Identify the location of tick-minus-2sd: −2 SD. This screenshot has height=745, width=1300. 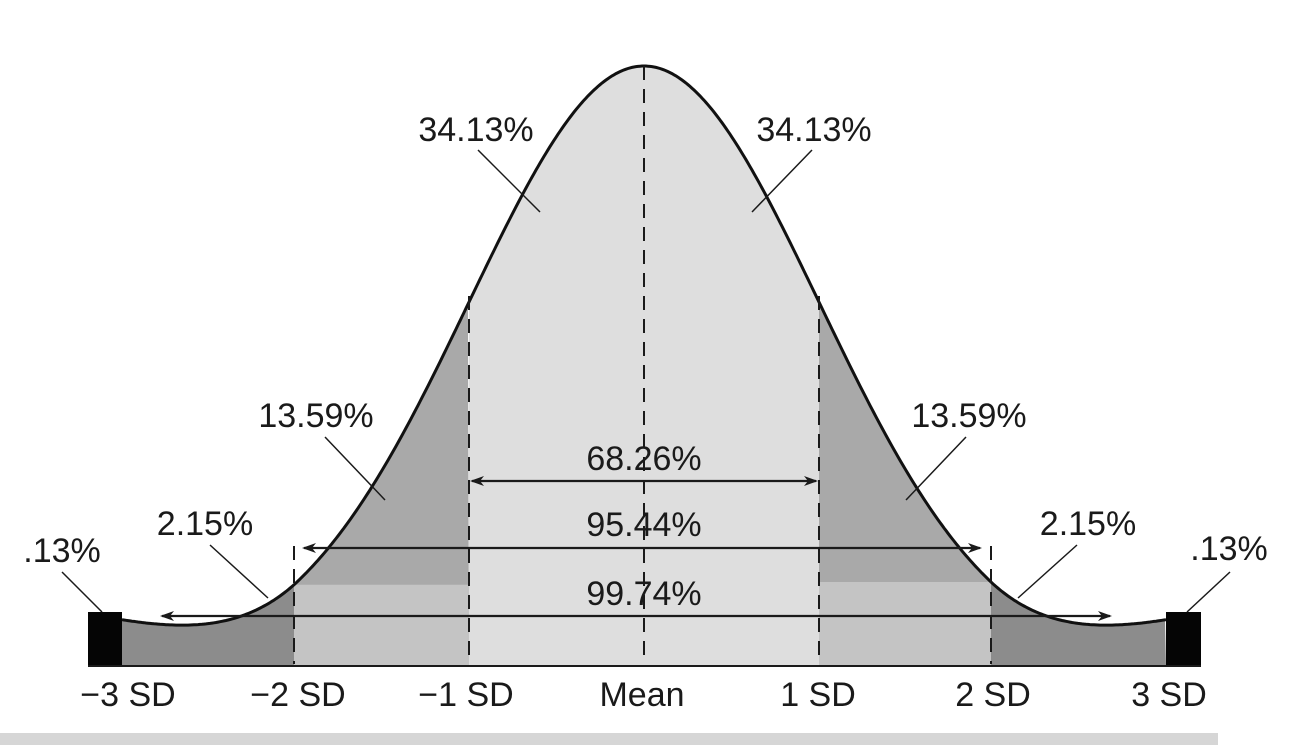
(297, 695).